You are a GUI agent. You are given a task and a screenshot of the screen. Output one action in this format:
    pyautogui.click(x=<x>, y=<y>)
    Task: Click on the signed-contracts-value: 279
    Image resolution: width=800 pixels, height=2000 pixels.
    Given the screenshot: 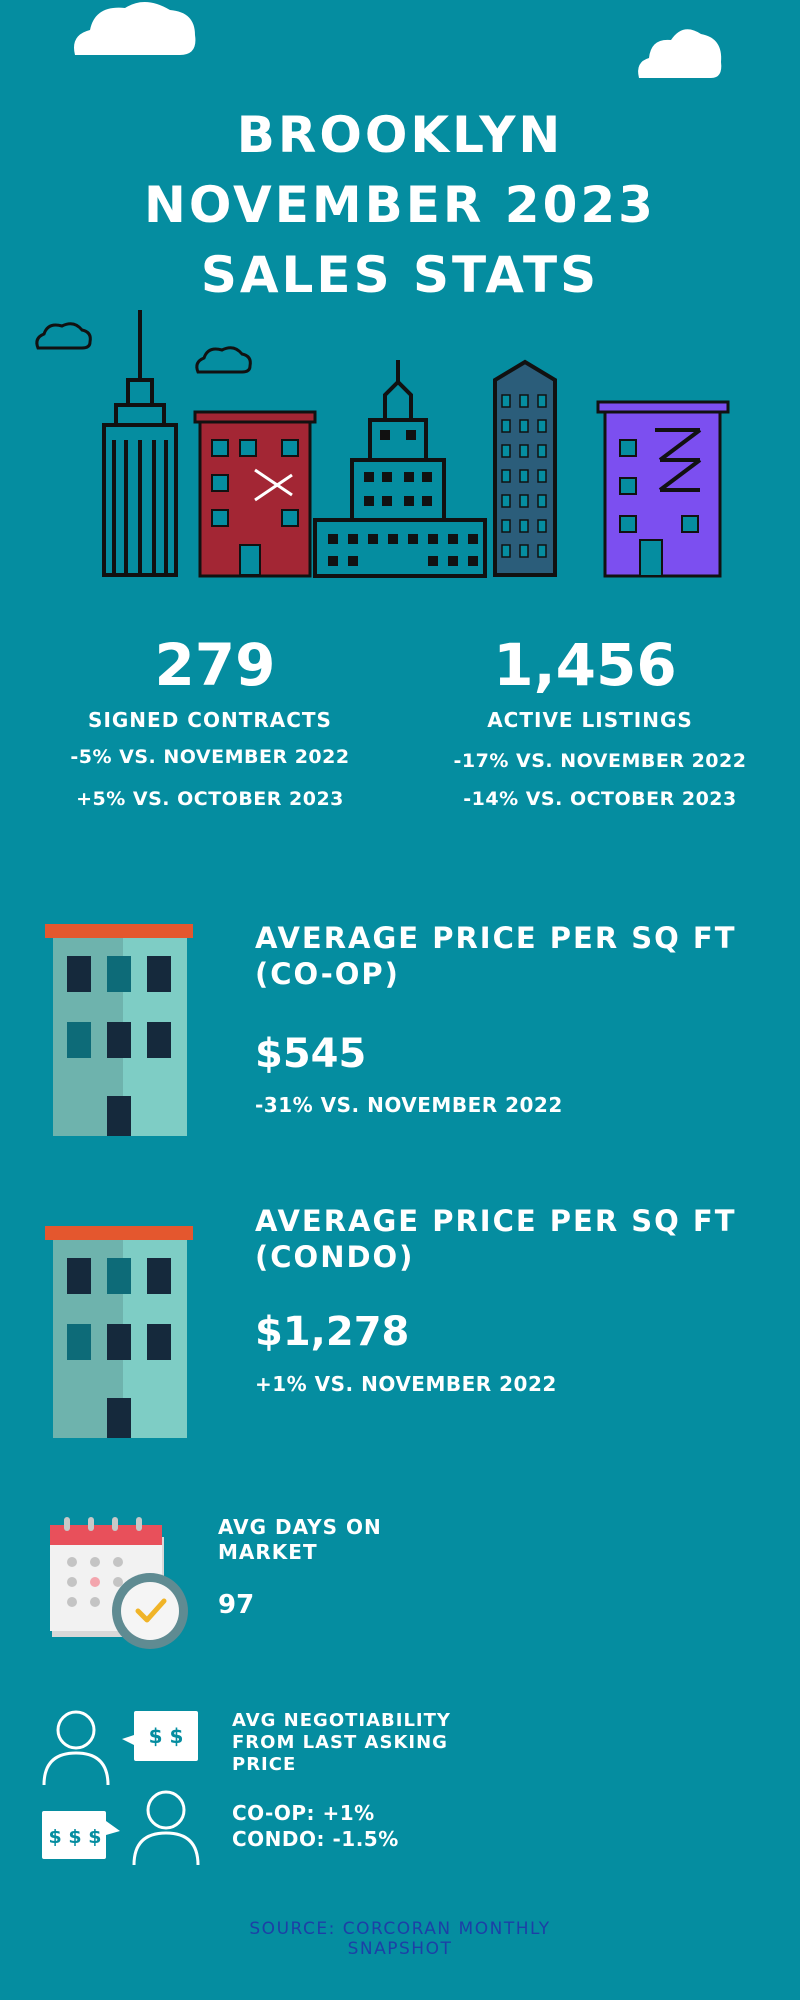 What is the action you would take?
    pyautogui.click(x=215, y=665)
    